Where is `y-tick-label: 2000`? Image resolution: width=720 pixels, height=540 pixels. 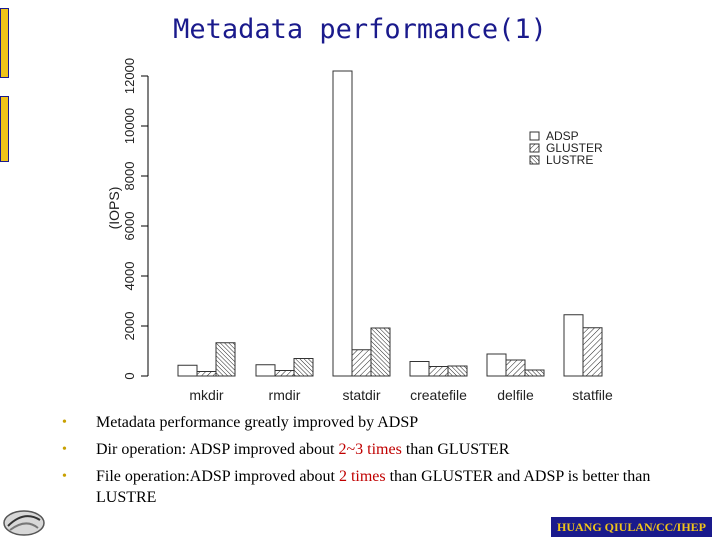 y-tick-label: 2000 is located at coordinates (129, 326).